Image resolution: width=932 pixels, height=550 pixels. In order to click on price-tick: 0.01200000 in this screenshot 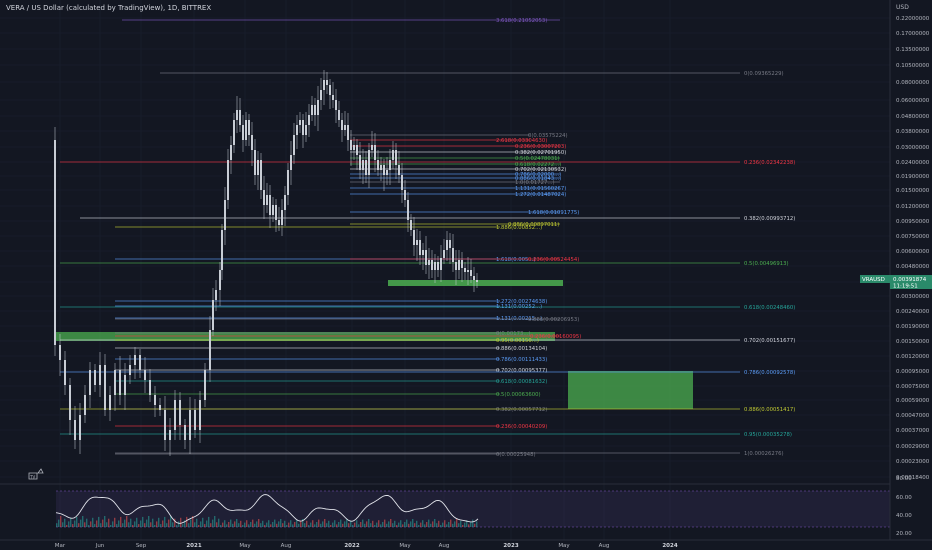, I will do `click(913, 207)`.